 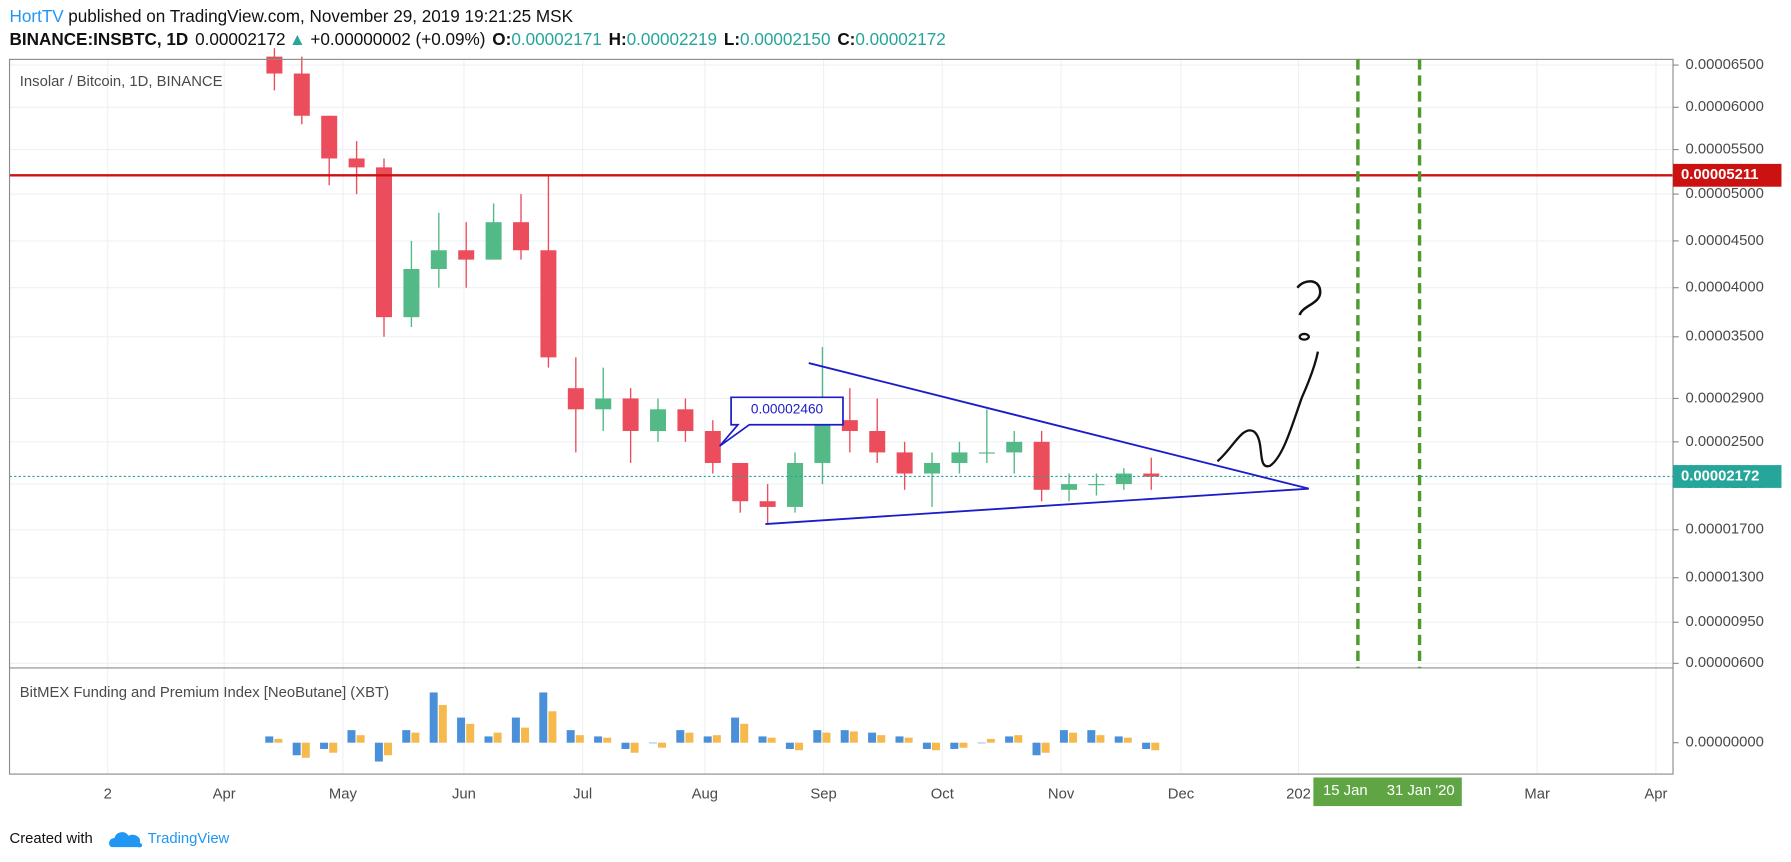 What do you see at coordinates (1725, 578) in the screenshot?
I see `y-tick-label: 0.00001300` at bounding box center [1725, 578].